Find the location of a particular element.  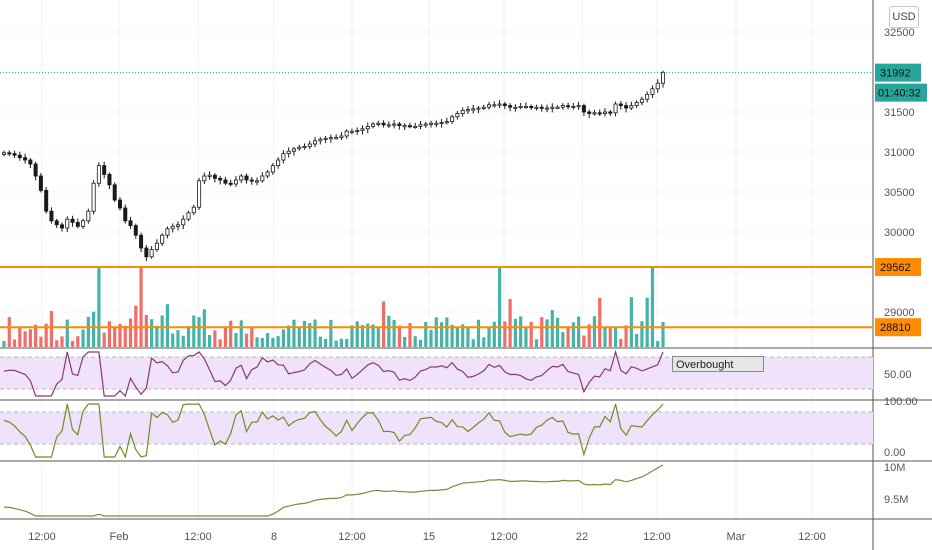

time-tick-label: 12:00 is located at coordinates (657, 537).